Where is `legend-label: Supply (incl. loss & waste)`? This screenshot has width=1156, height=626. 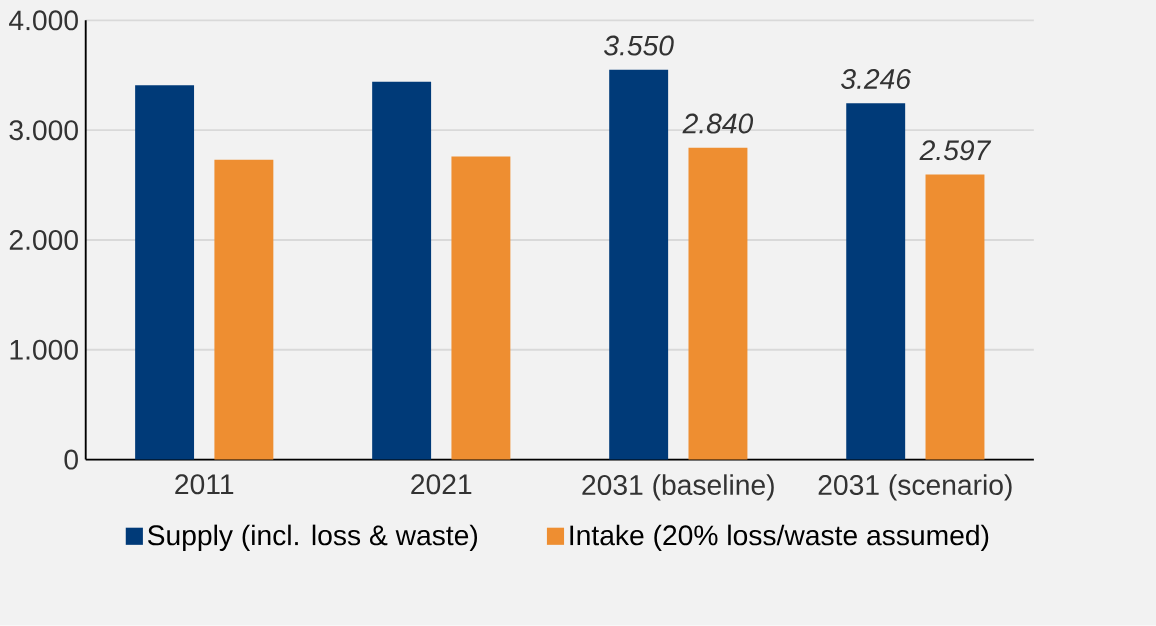 legend-label: Supply (incl. loss & waste) is located at coordinates (312, 538).